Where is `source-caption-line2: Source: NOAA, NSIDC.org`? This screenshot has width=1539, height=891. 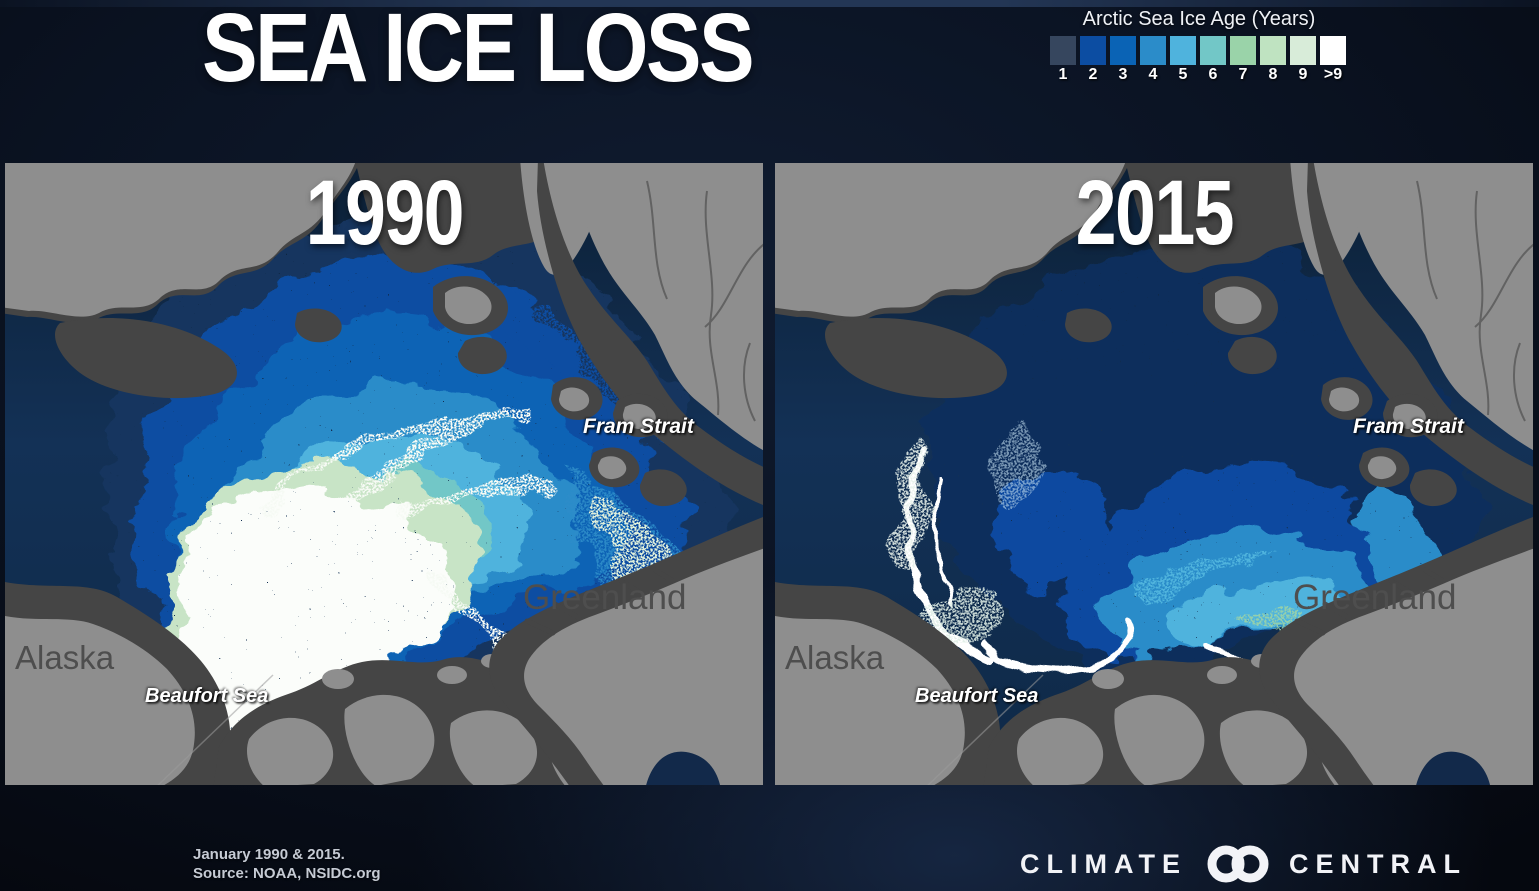
source-caption-line2: Source: NOAA, NSIDC.org is located at coordinates (287, 873).